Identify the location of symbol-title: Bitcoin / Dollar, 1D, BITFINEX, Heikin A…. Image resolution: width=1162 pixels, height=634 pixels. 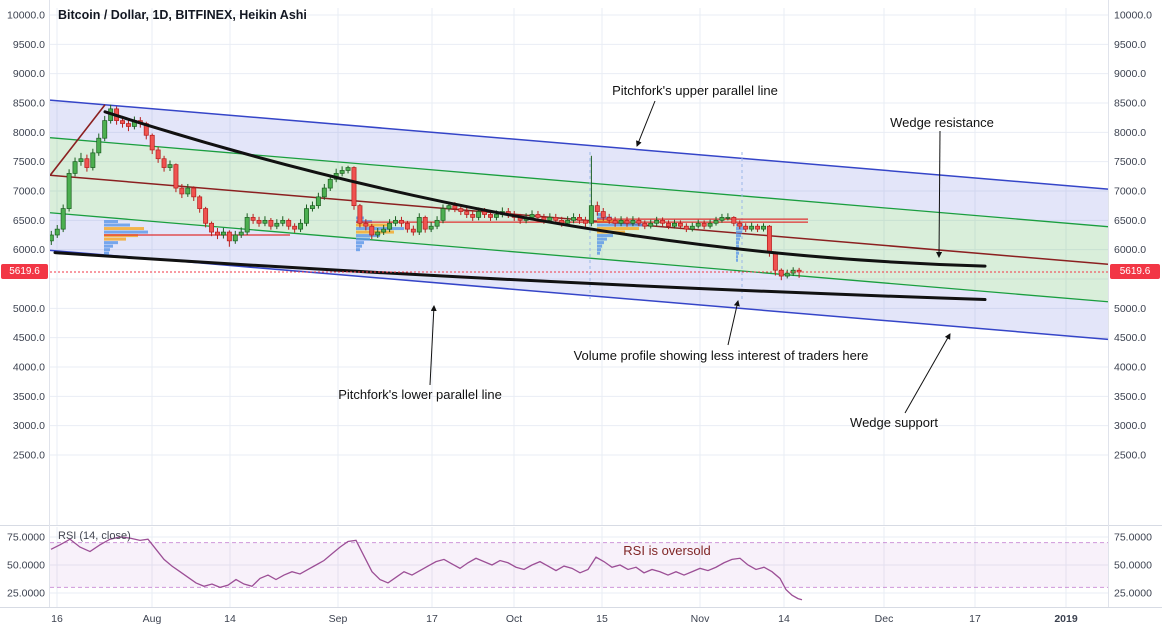
(182, 15).